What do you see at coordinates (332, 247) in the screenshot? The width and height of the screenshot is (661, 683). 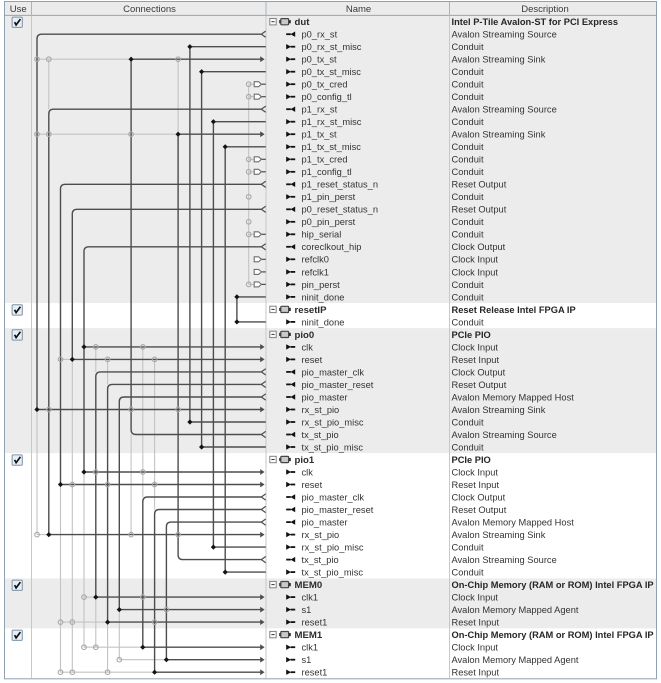 I see `svg-text: coreclkout_hip` at bounding box center [332, 247].